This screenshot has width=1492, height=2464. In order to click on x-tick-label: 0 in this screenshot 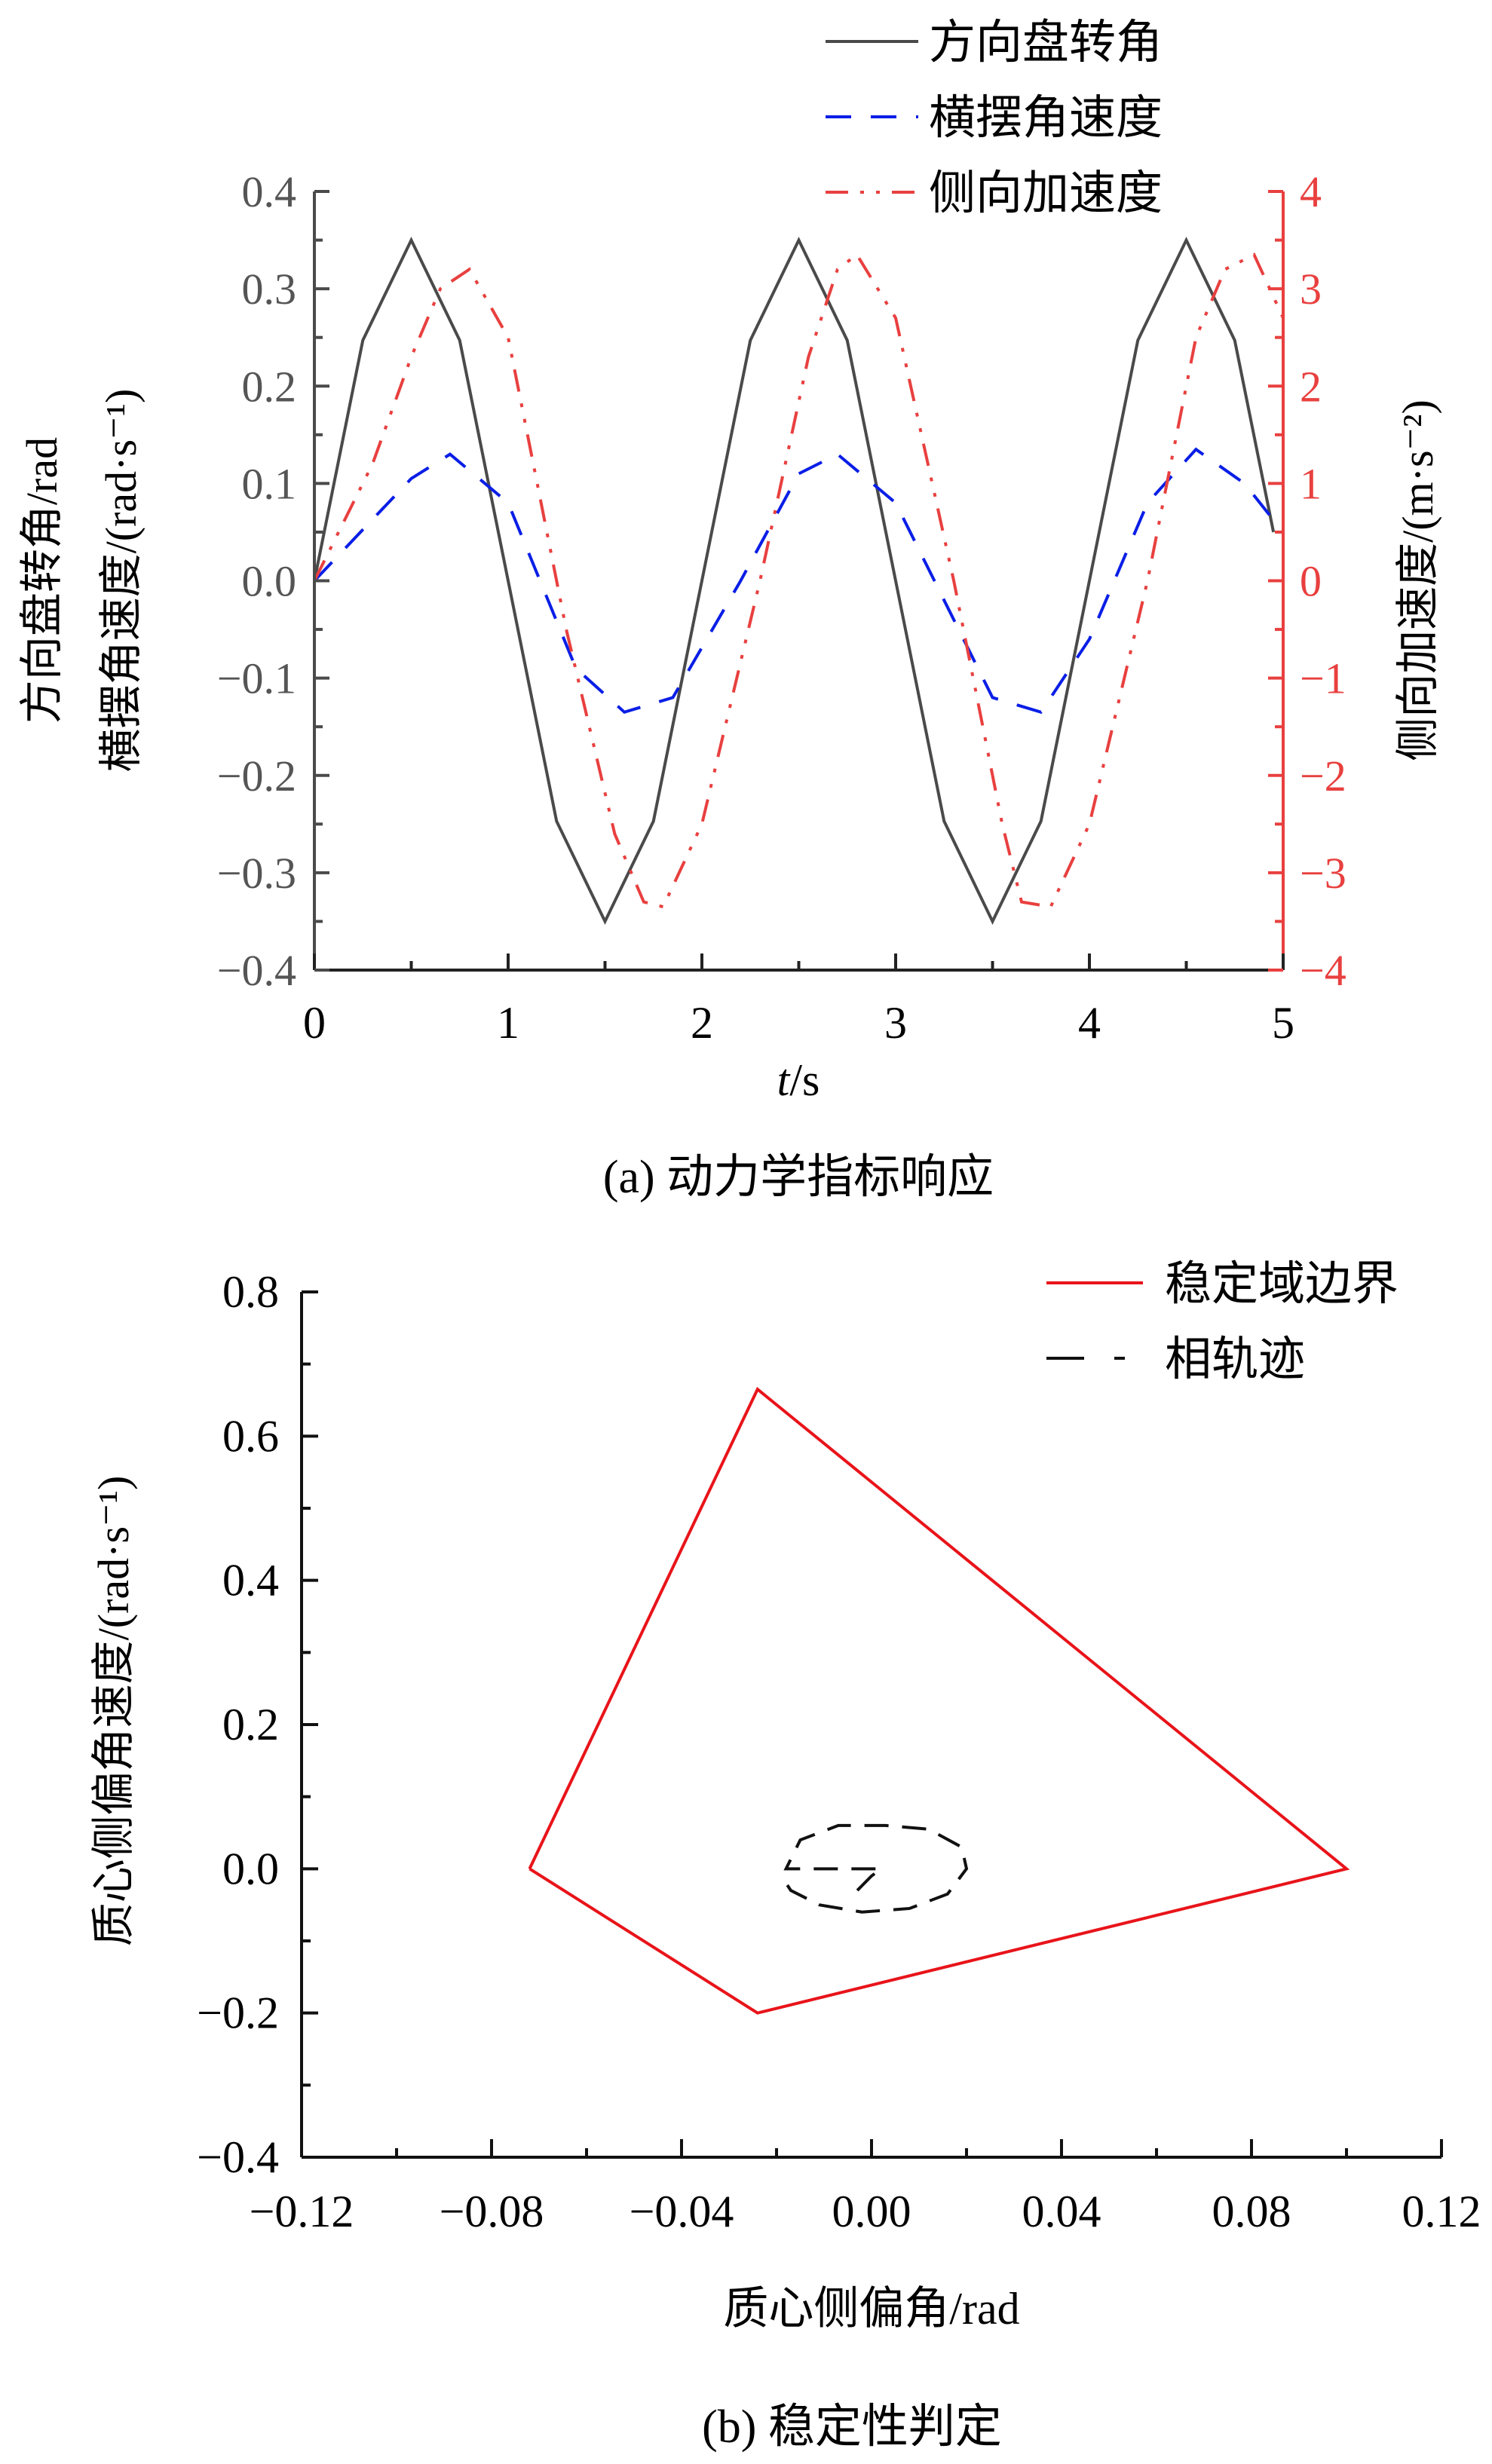, I will do `click(314, 1023)`.